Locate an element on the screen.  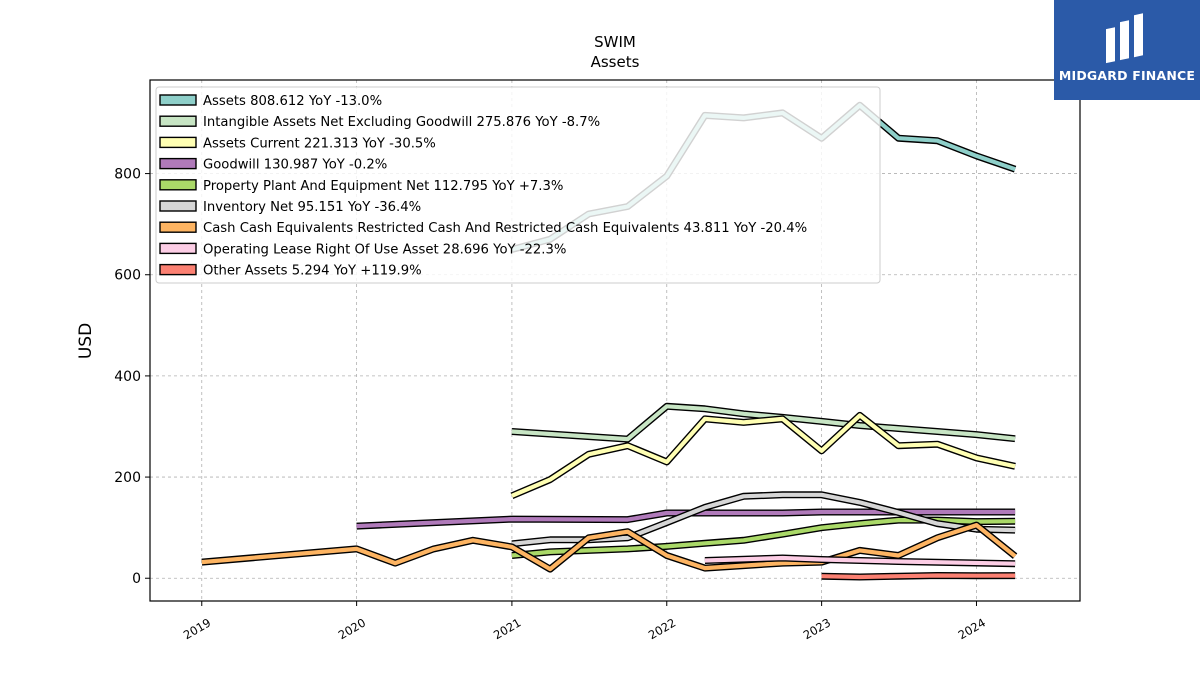
brand-name: MIDGARD FINANCE is located at coordinates (1127, 75).